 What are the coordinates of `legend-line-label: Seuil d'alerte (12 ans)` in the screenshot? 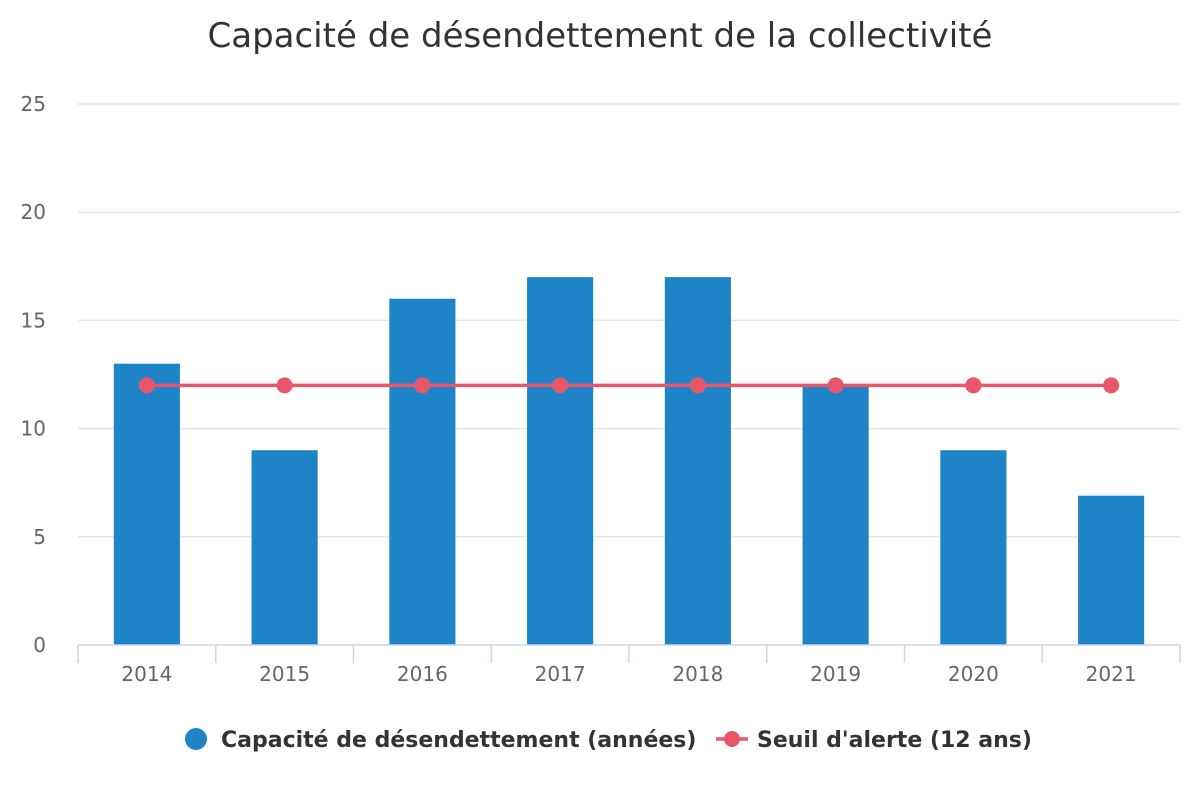 It's located at (894, 740).